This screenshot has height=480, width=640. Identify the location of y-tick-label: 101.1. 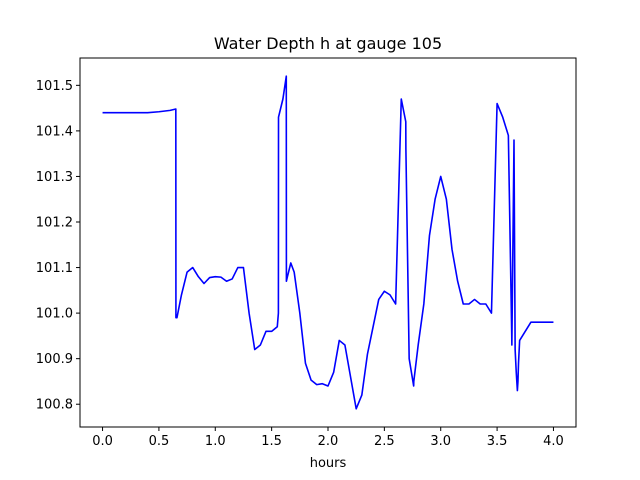
(54, 268).